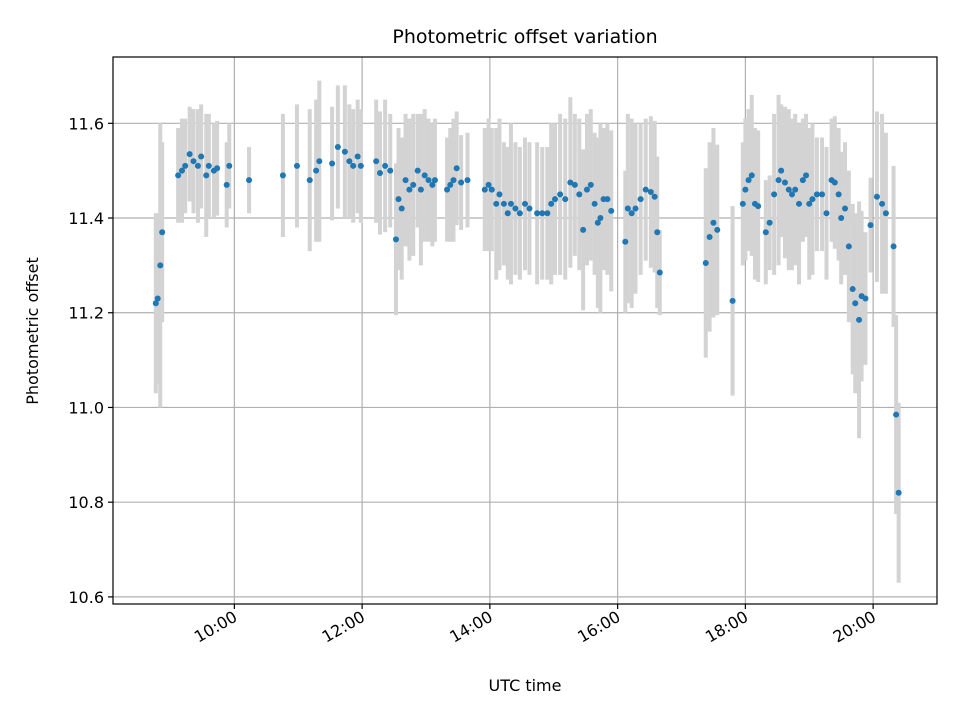  Describe the element at coordinates (86, 597) in the screenshot. I see `y-tick-label: 10.6` at that location.